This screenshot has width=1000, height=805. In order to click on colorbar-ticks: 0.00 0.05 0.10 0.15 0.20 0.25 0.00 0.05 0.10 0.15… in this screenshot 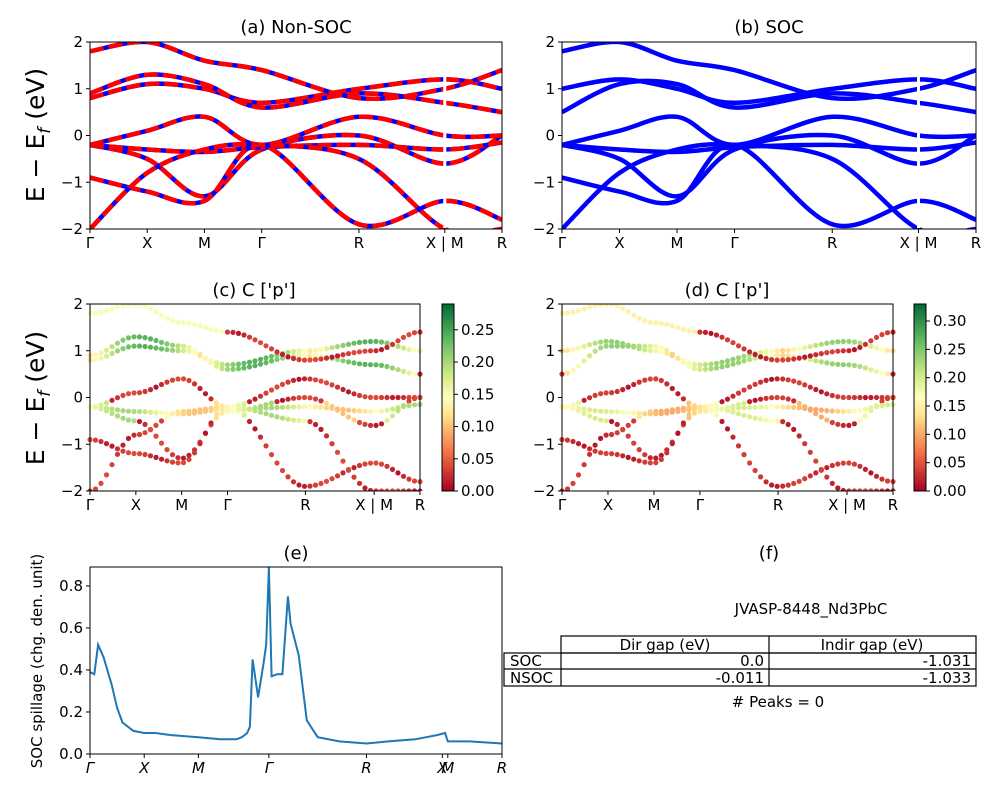, I will do `click(710, 406)`.